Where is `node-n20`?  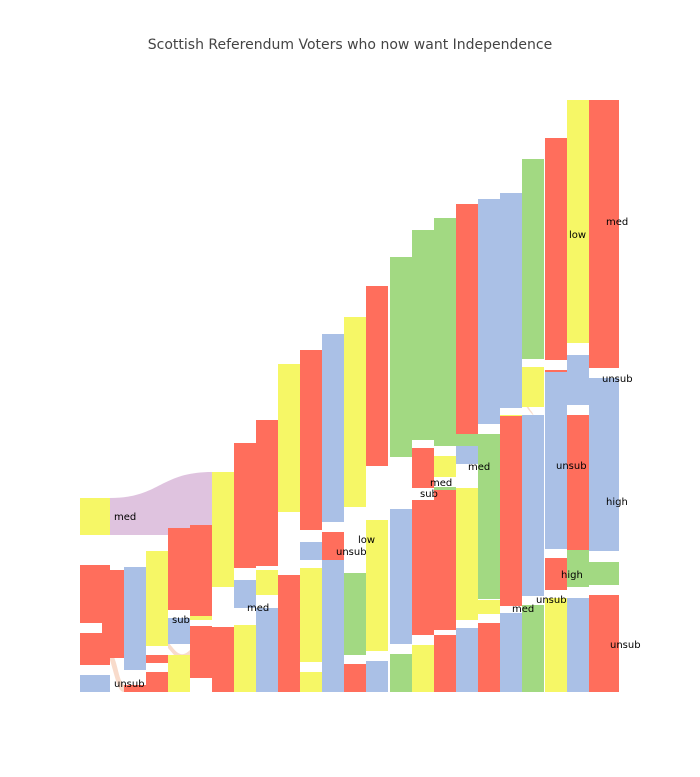
node-n20 is located at coordinates (311, 440).